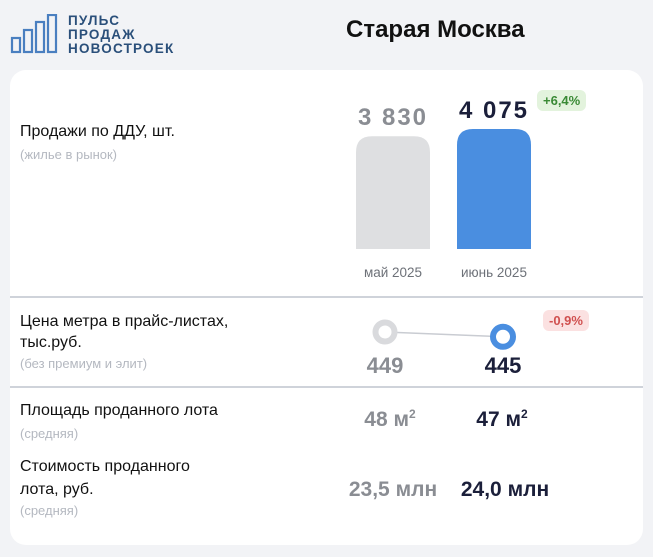 The image size is (653, 557). Describe the element at coordinates (566, 320) in the screenshot. I see `price-change-badge: -0,9%` at that location.